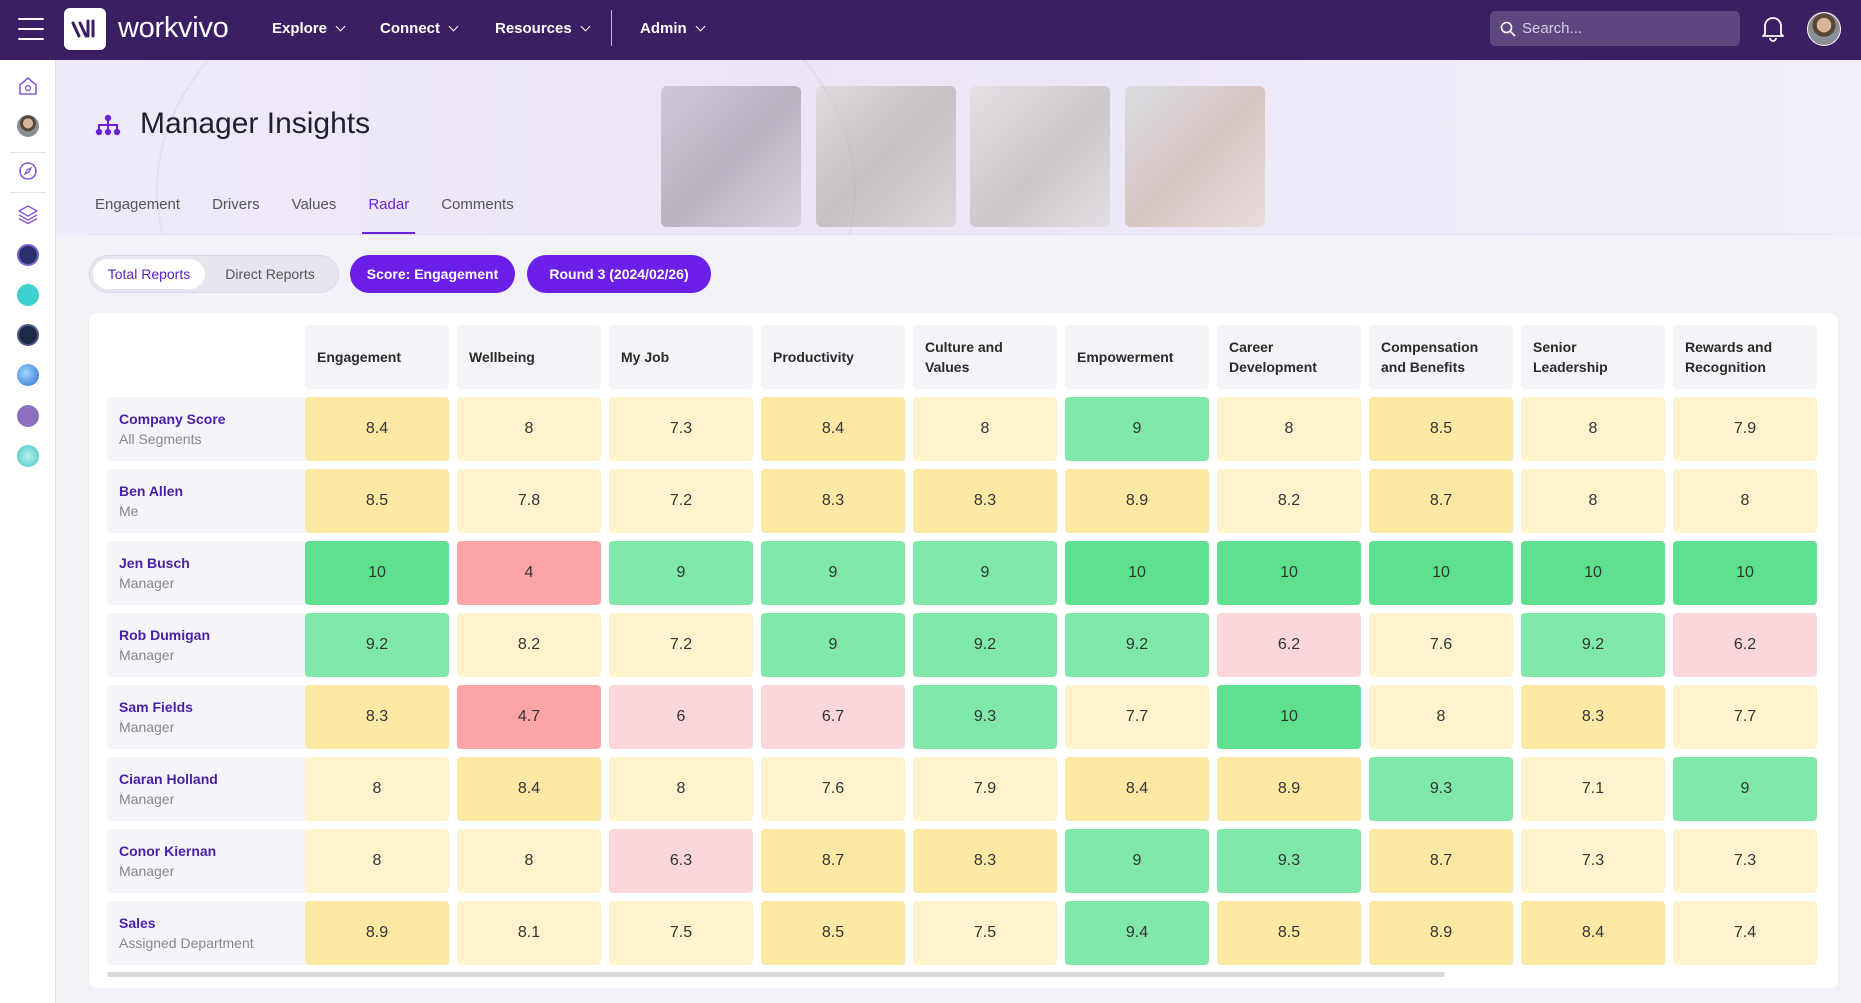 This screenshot has height=1003, width=1861. I want to click on row-name: Rob Dumigan, so click(164, 635).